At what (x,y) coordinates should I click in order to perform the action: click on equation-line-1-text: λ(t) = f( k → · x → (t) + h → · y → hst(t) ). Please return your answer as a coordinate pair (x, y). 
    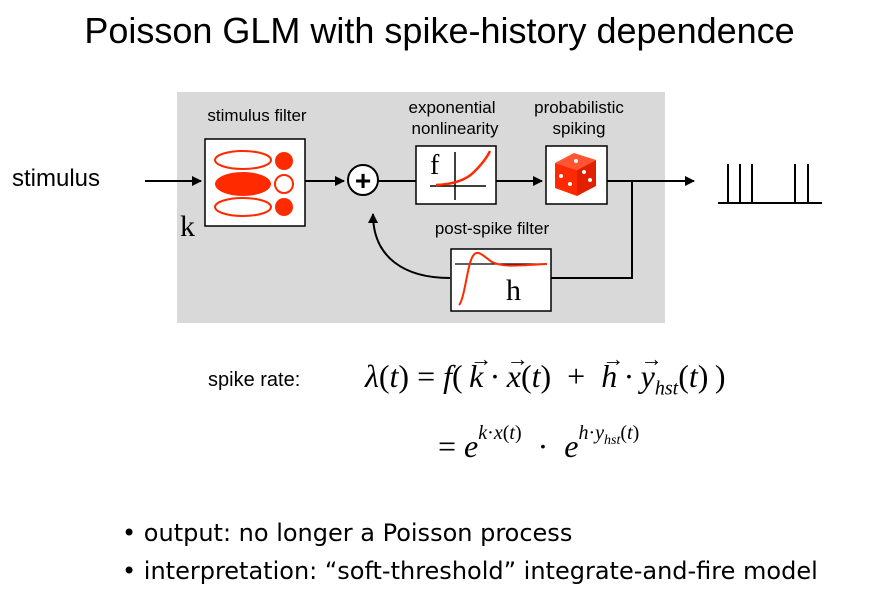
    Looking at the image, I should click on (545, 373).